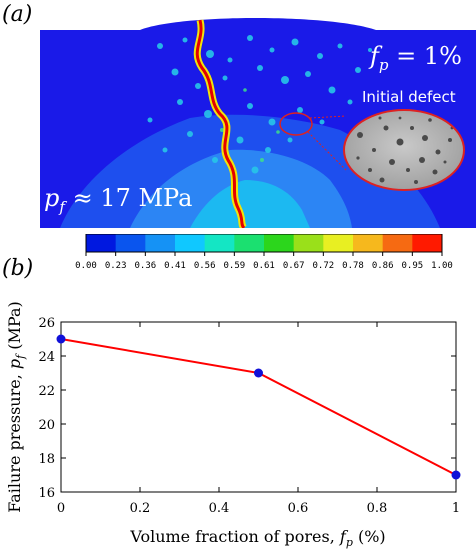 The image size is (476, 550). Describe the element at coordinates (298, 508) in the screenshot. I see `x-tick-label: 0.6` at that location.